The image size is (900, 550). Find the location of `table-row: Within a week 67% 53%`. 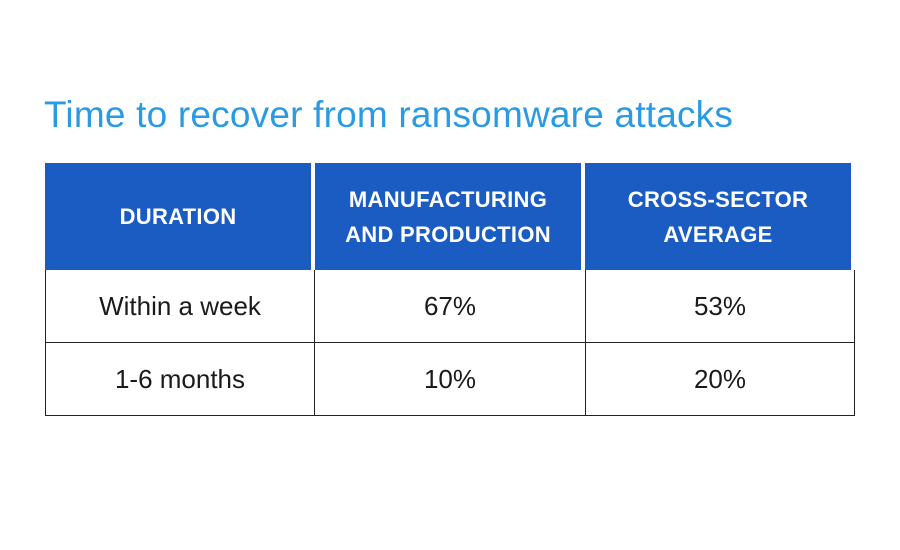

table-row: Within a week 67% 53% is located at coordinates (450, 306).